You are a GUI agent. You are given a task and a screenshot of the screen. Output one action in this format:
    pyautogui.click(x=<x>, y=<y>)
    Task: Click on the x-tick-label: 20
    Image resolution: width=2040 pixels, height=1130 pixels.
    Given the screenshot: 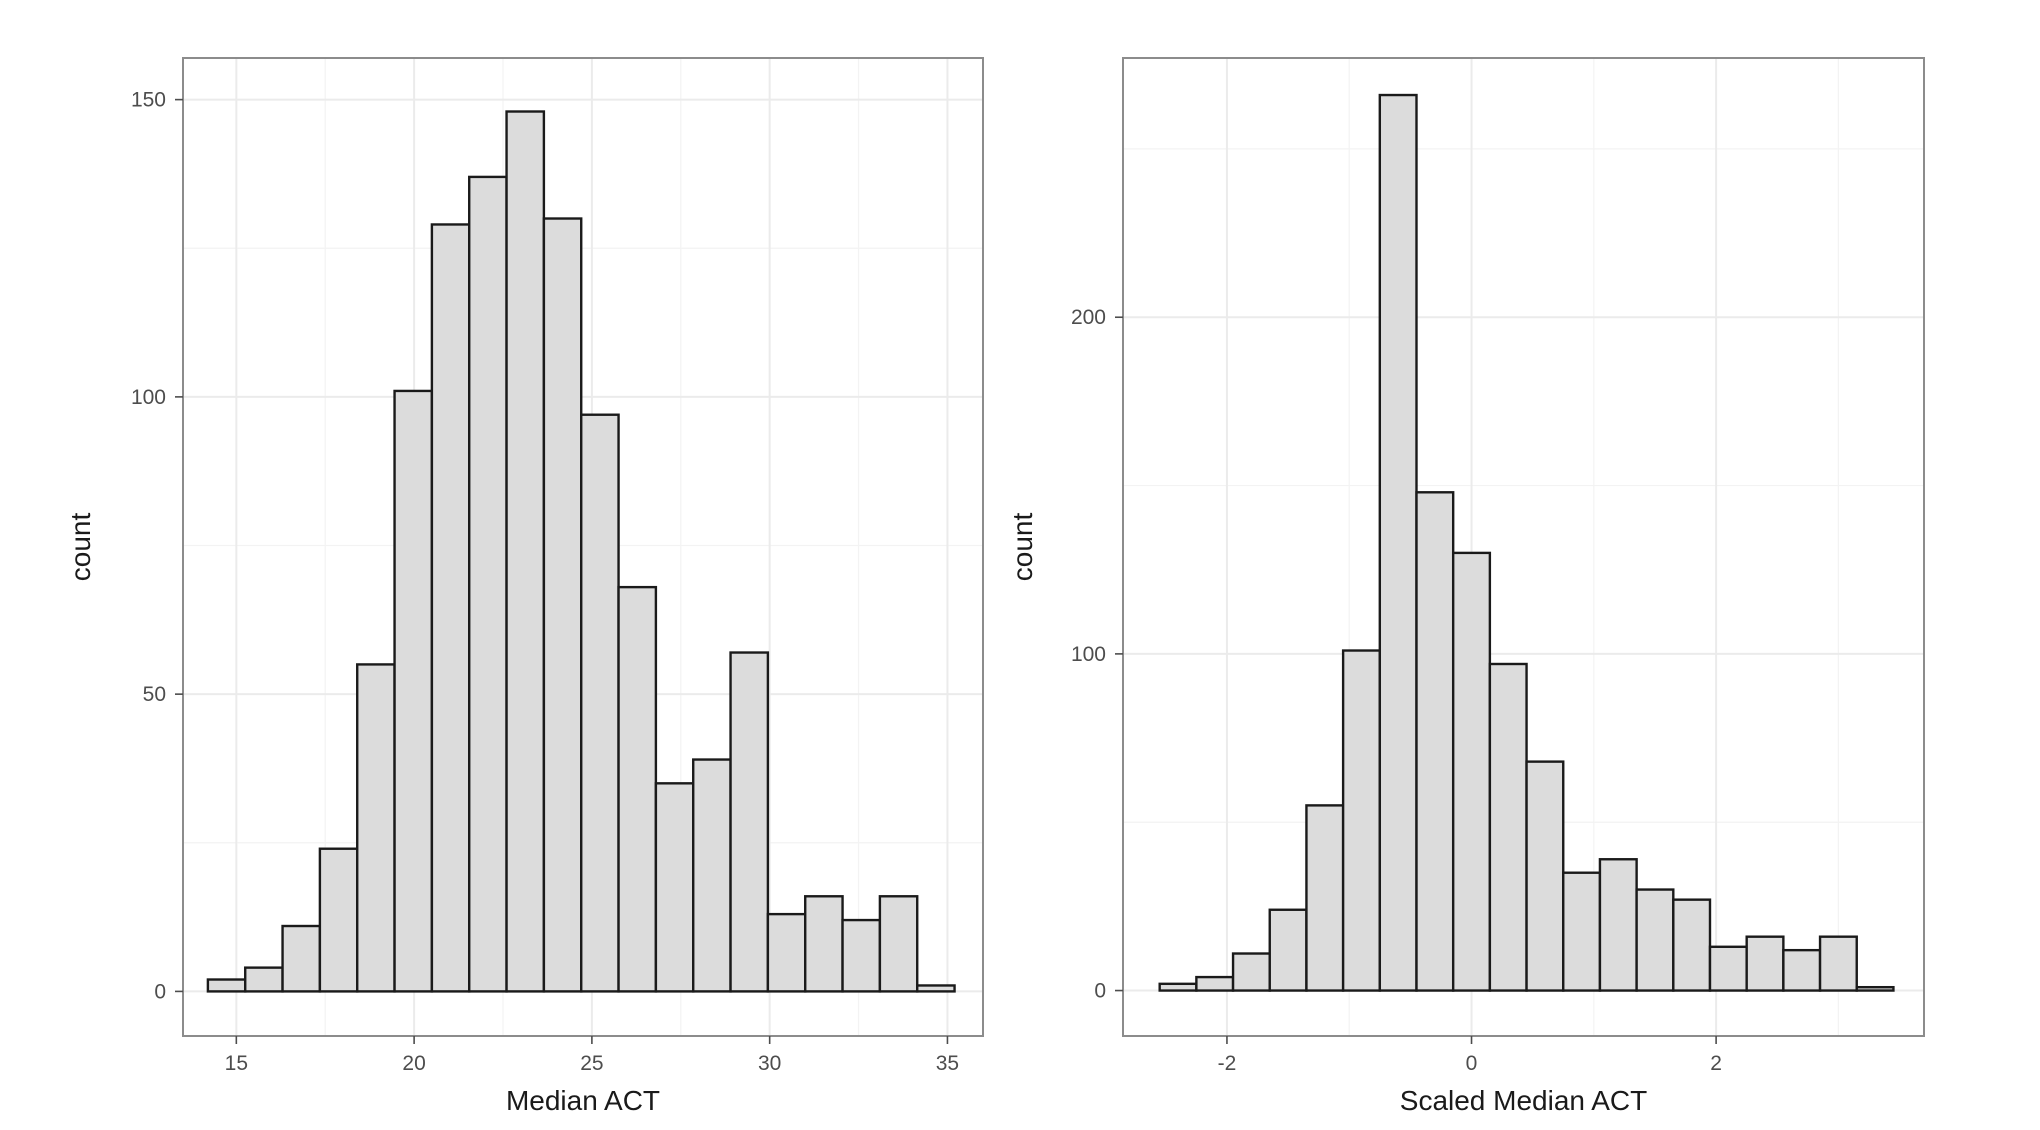 What is the action you would take?
    pyautogui.click(x=413, y=1063)
    